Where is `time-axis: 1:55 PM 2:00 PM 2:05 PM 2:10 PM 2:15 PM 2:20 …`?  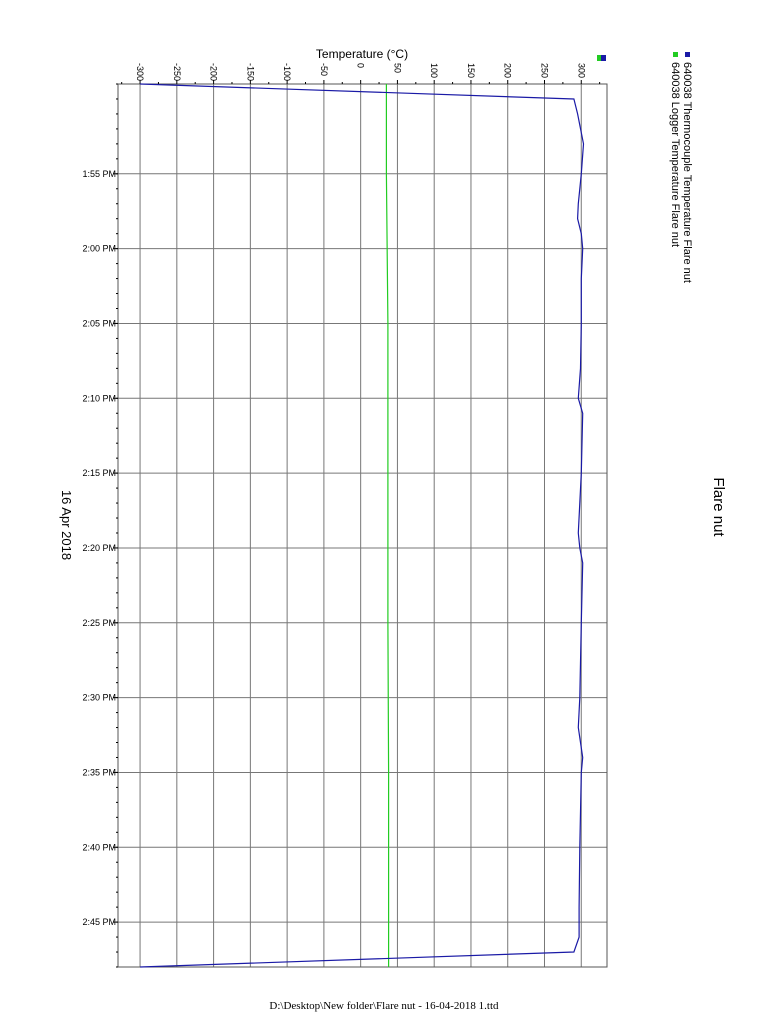
time-axis: 1:55 PM 2:00 PM 2:05 PM 2:10 PM 2:15 PM 2:20 … is located at coordinates (100, 548).